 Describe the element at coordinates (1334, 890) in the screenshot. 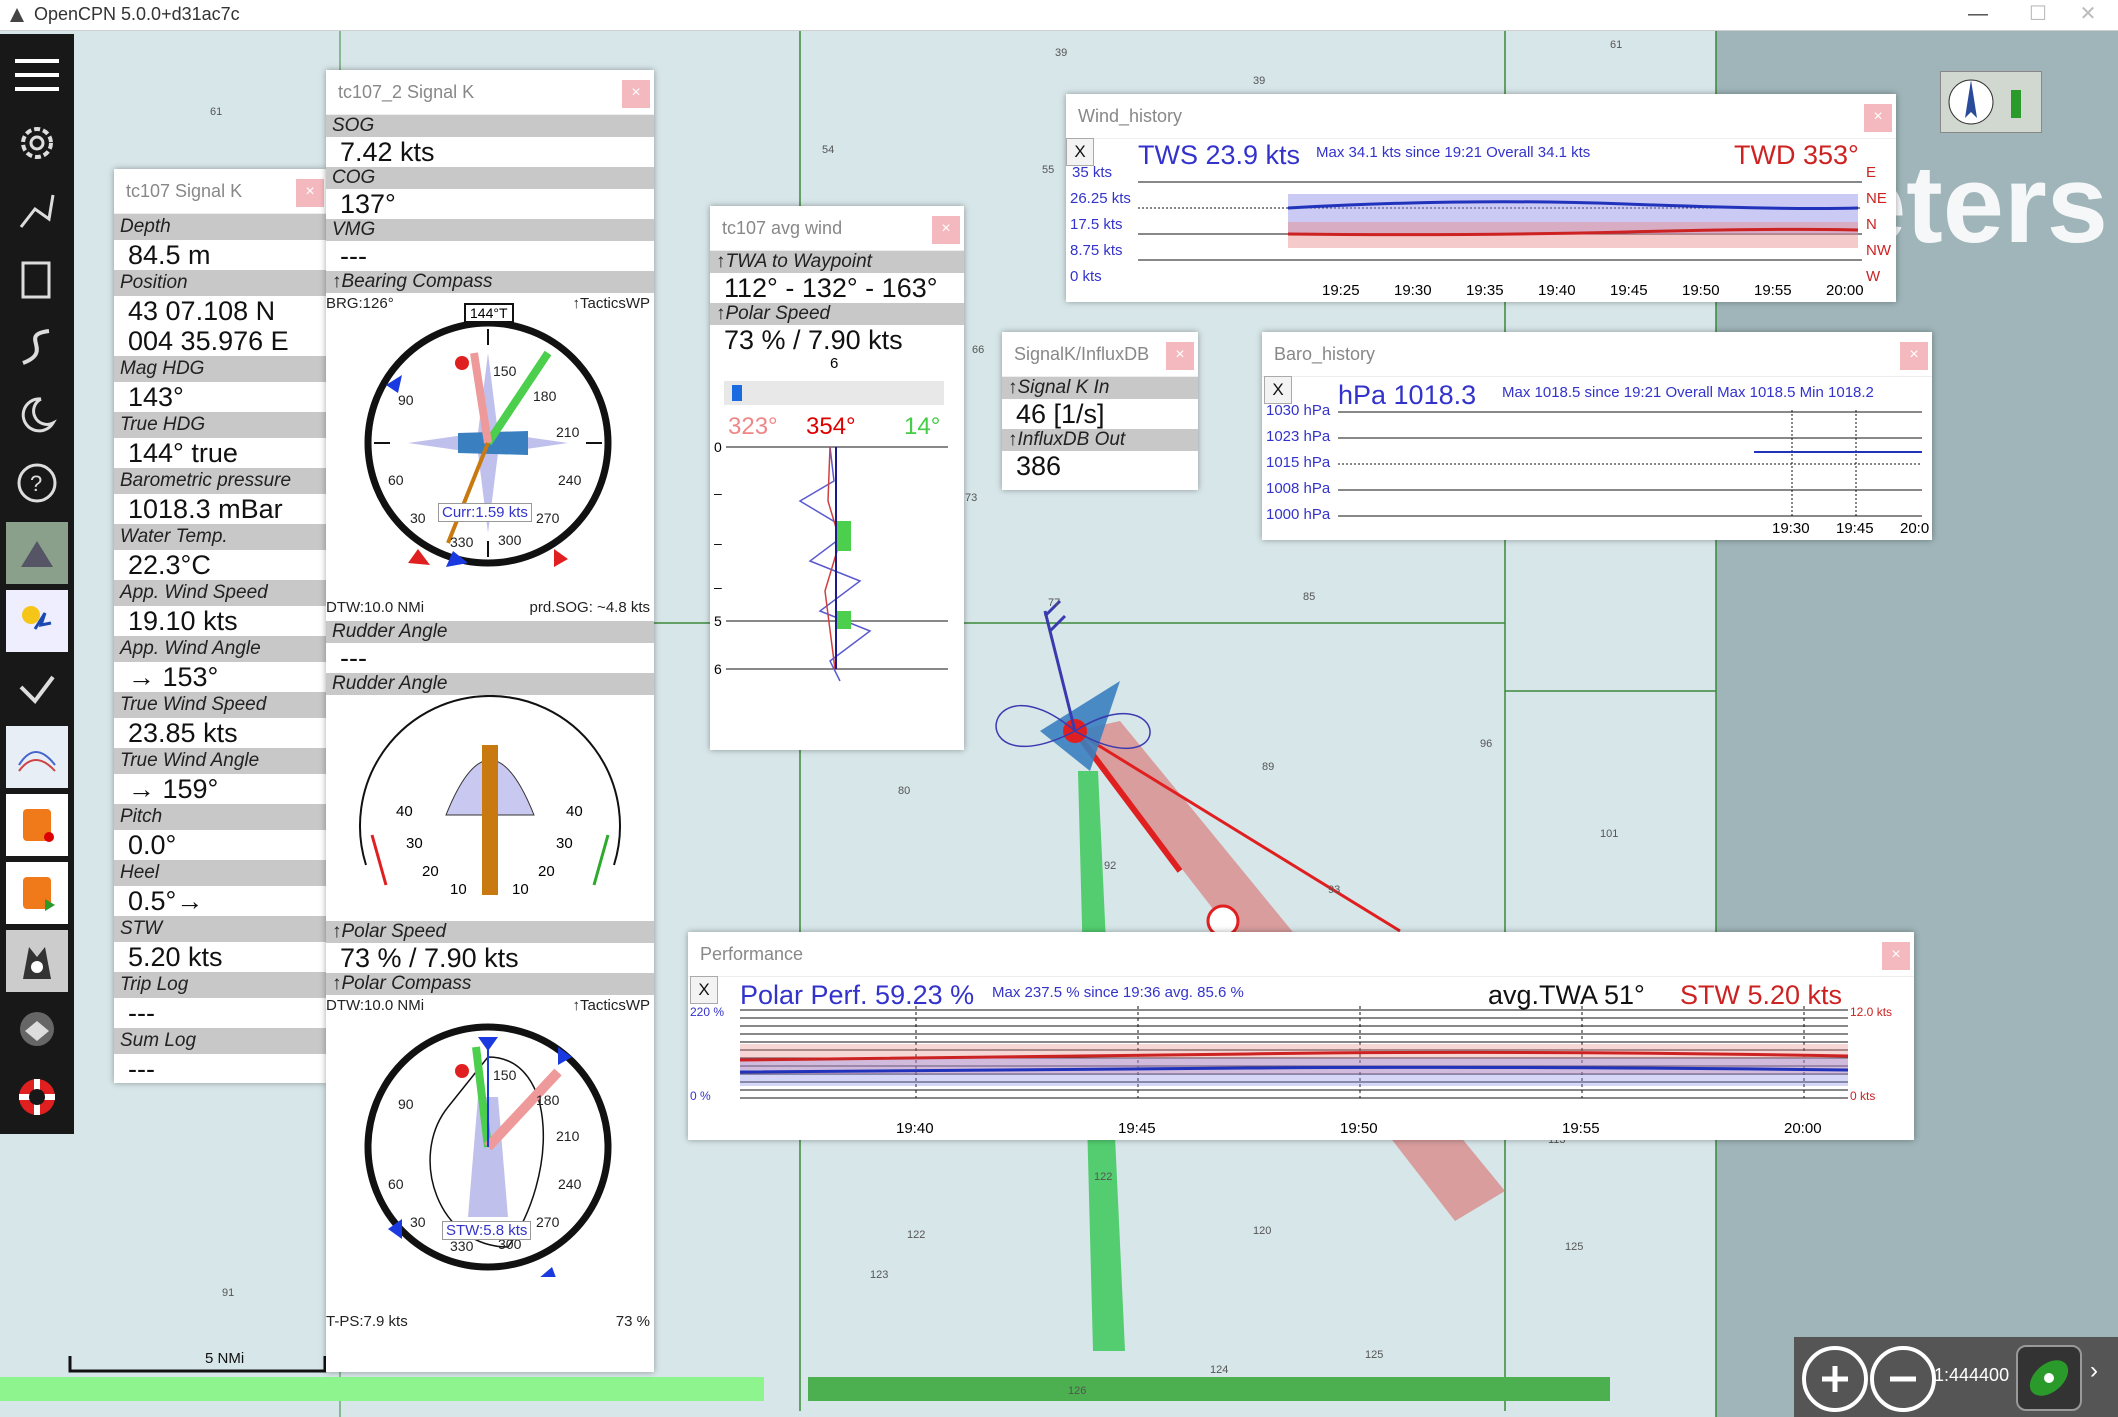

I see `sounding: 93` at that location.